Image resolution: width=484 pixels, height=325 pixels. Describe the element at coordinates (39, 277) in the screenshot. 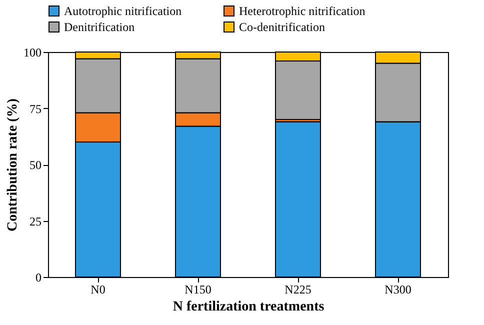

I see `y-tick-label: 0` at that location.